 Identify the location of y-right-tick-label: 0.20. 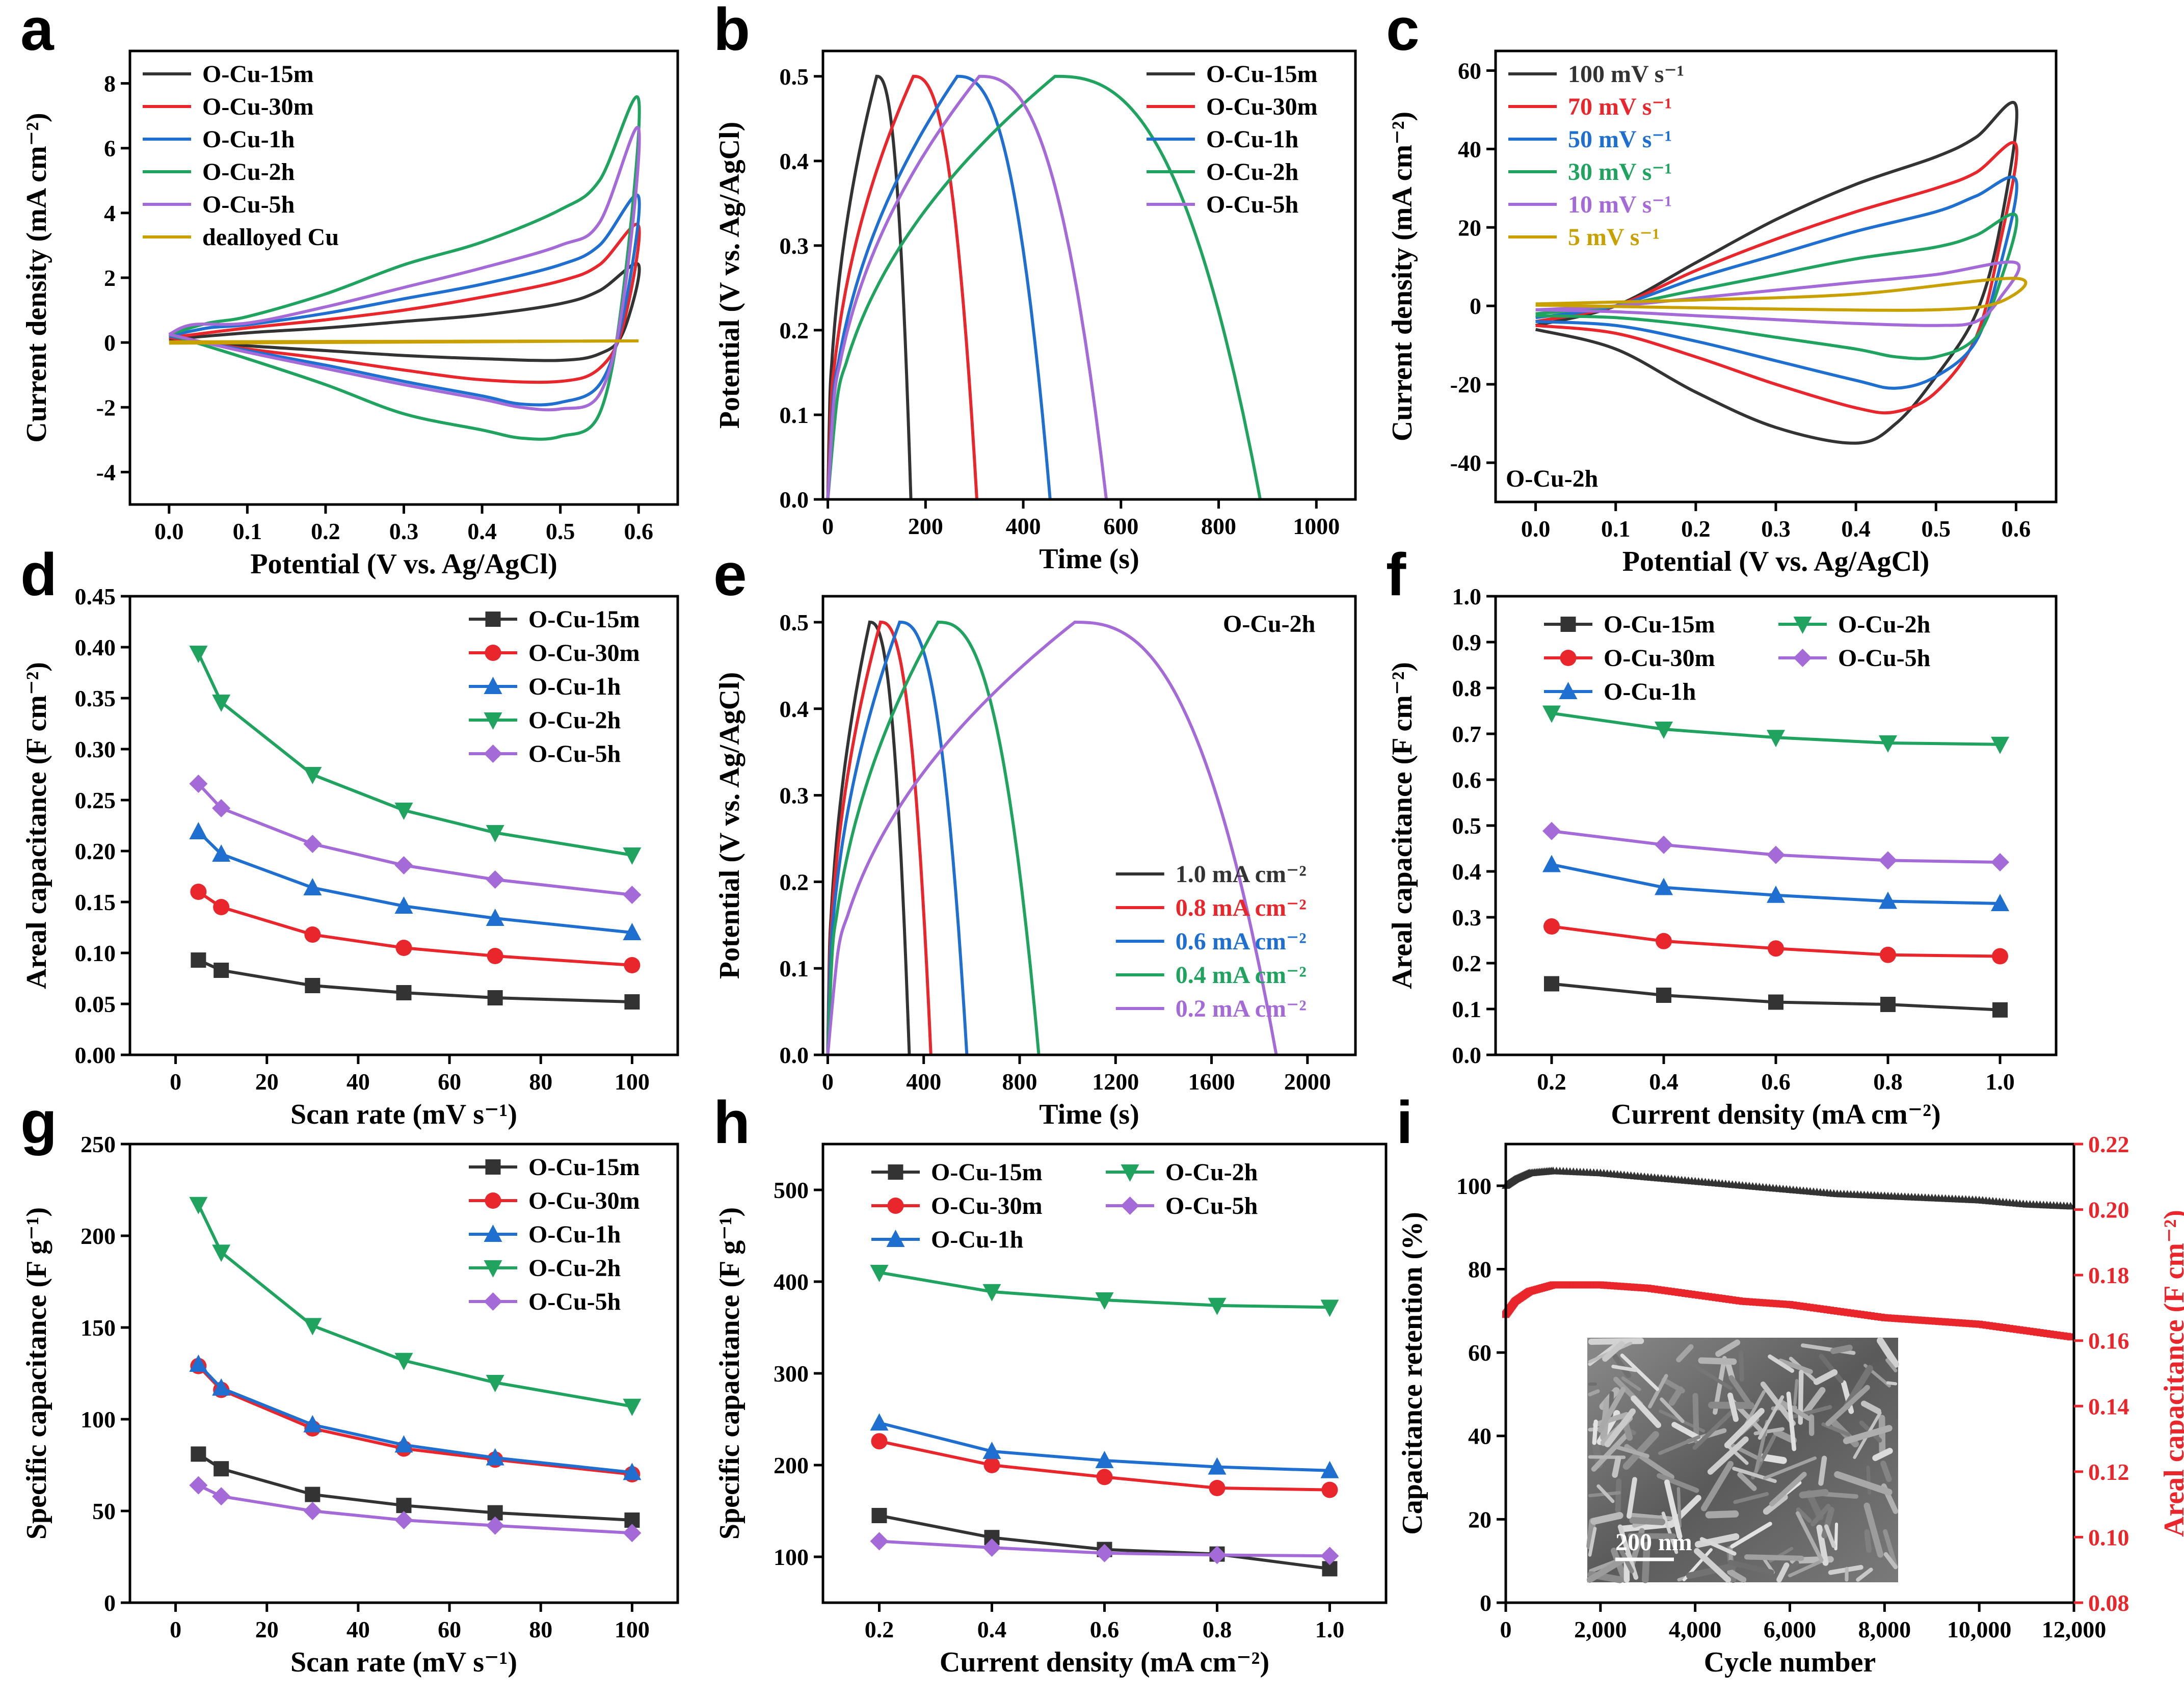
(2108, 1210).